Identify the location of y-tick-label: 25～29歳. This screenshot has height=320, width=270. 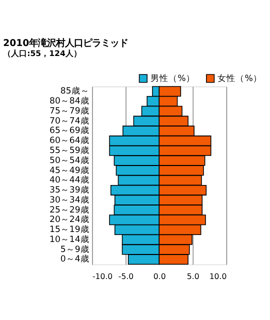
(70, 210).